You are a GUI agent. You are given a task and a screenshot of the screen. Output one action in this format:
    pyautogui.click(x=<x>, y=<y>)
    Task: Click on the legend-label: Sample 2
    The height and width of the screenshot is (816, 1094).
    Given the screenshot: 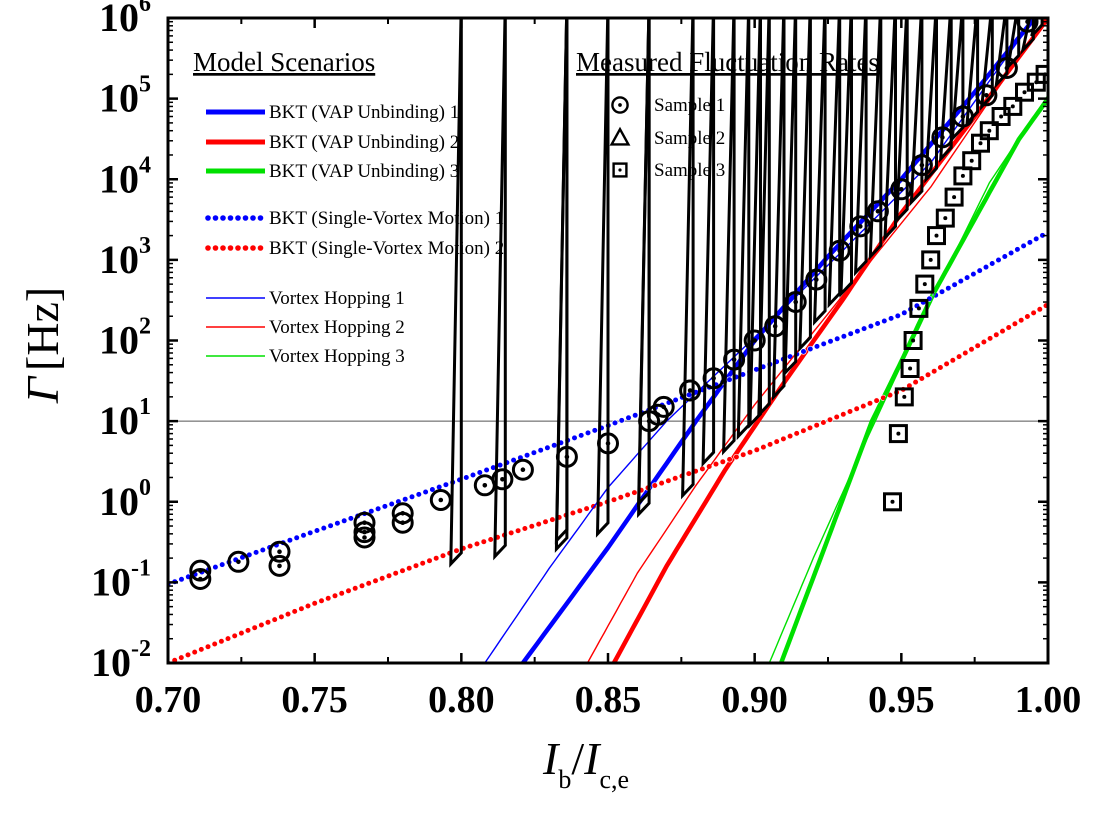 What is the action you would take?
    pyautogui.click(x=689, y=138)
    